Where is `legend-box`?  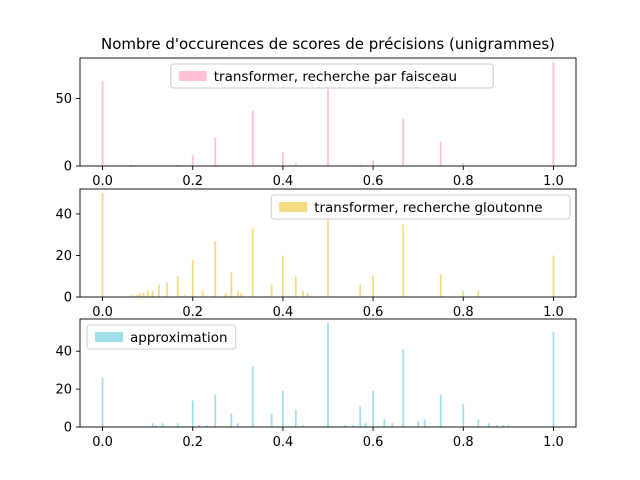 legend-box is located at coordinates (332, 76).